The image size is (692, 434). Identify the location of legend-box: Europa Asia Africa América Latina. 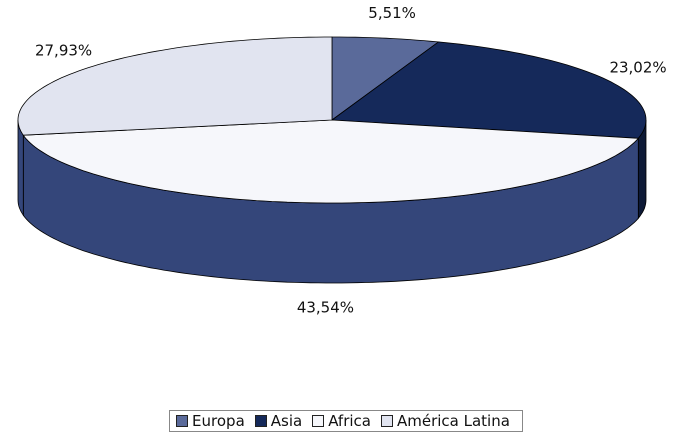
(346, 421).